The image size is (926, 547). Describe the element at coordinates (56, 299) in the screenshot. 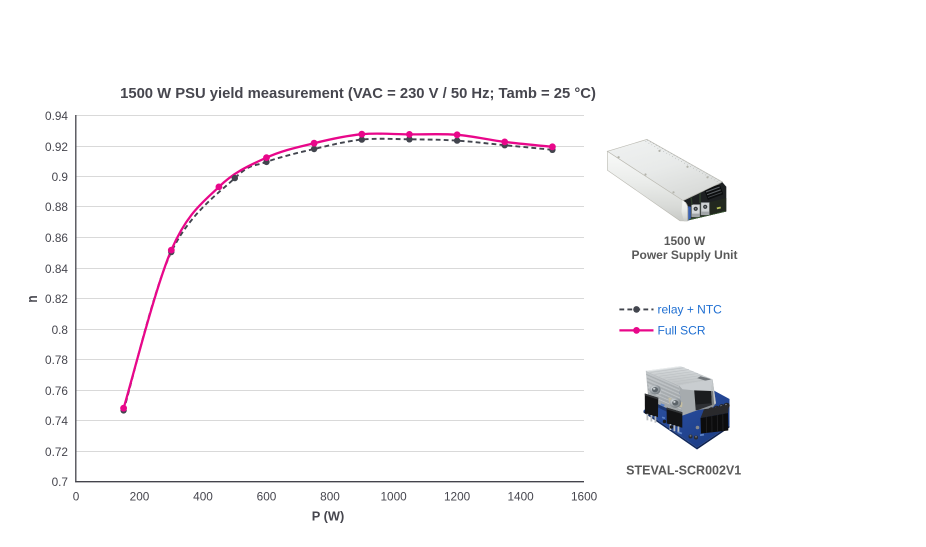

I see `svg-text: 0.82` at that location.